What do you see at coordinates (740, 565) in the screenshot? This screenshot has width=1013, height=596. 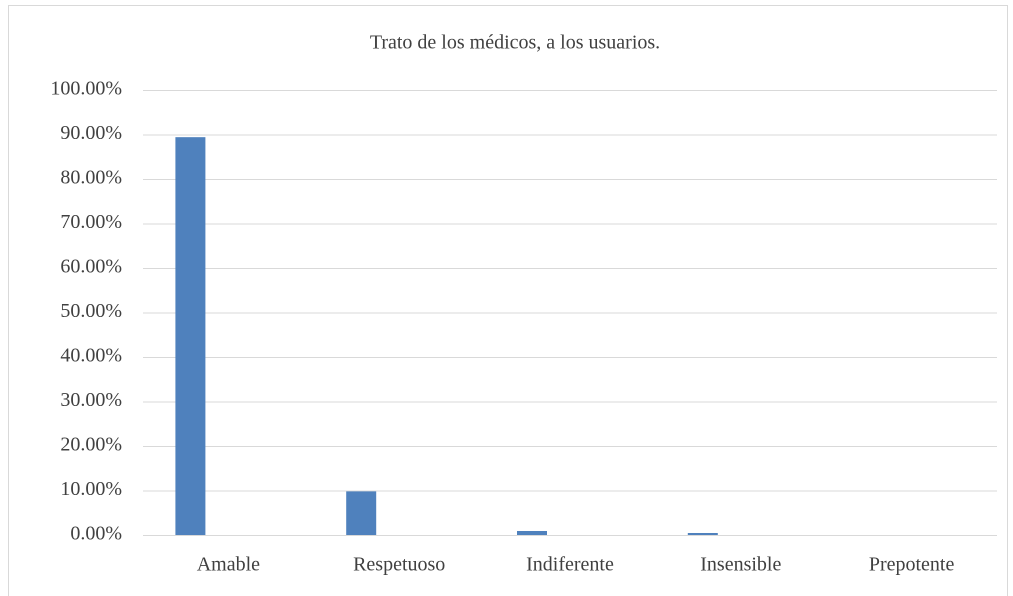 I see `x-tick-label: Insensible` at bounding box center [740, 565].